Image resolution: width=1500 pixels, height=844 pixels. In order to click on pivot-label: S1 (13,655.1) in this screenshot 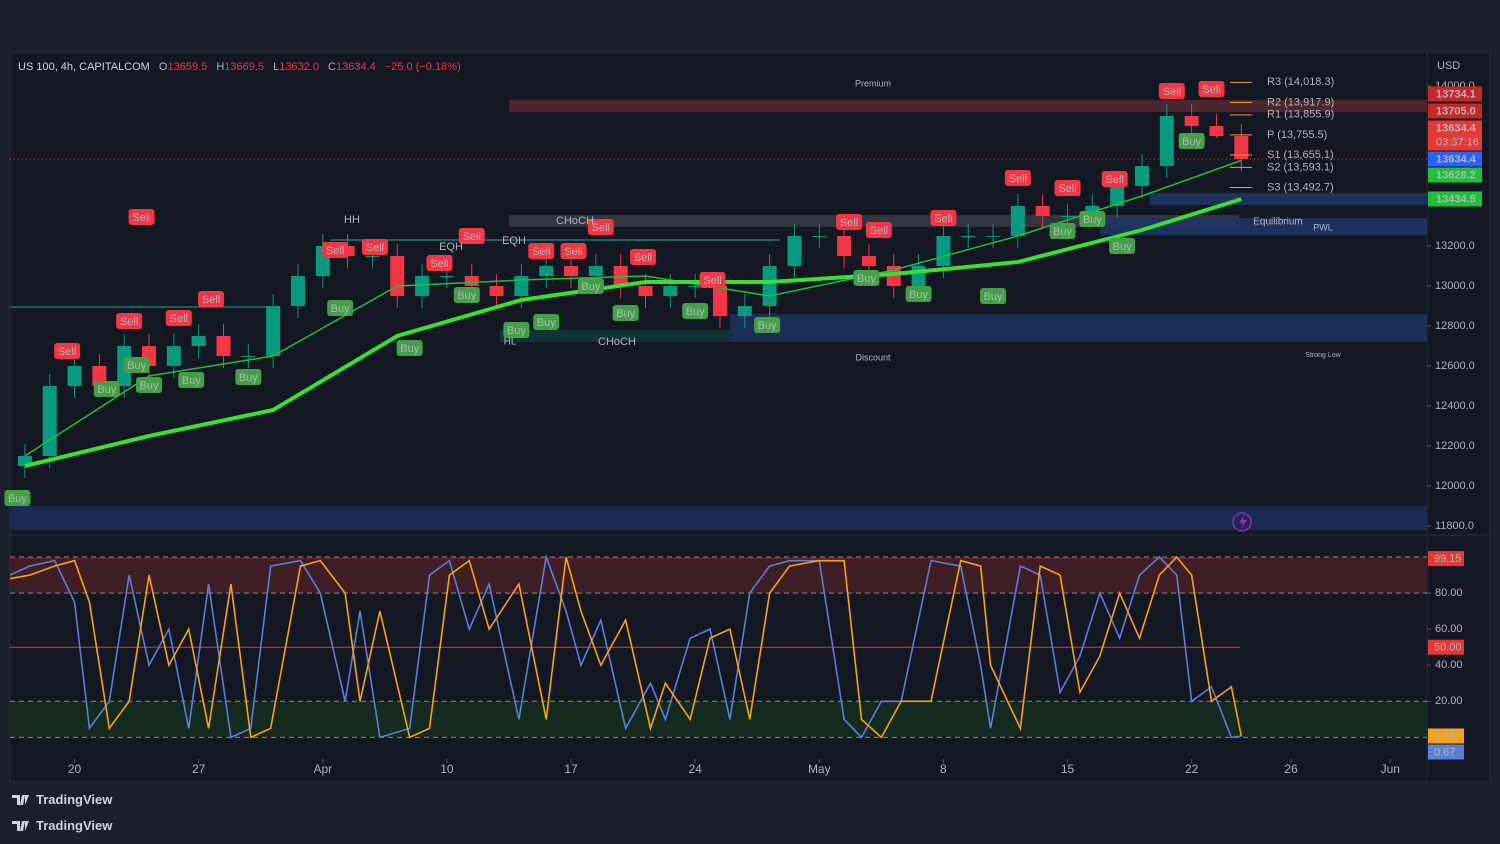, I will do `click(1300, 155)`.